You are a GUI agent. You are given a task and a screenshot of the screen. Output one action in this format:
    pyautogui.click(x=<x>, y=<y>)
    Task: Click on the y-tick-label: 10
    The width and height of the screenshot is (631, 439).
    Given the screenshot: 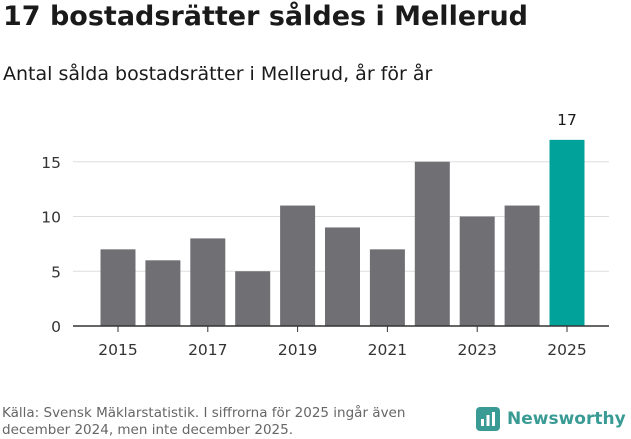 What is the action you would take?
    pyautogui.click(x=51, y=218)
    